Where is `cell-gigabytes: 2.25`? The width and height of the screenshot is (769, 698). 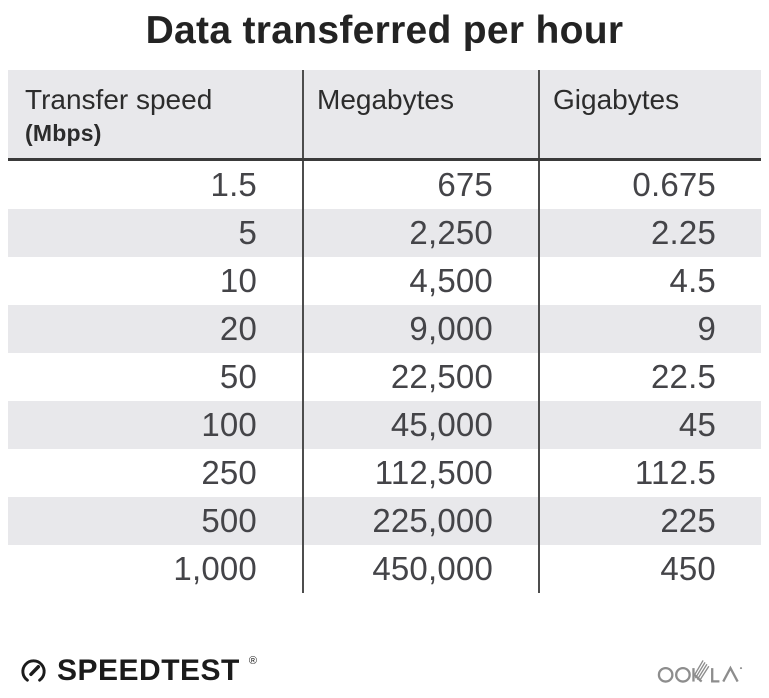 cell-gigabytes: 2.25 is located at coordinates (649, 233).